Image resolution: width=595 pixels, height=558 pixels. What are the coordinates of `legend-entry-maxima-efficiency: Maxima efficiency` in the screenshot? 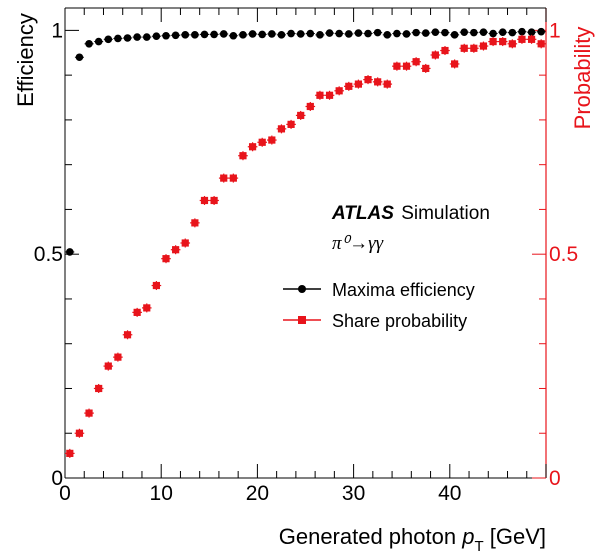 It's located at (379, 290).